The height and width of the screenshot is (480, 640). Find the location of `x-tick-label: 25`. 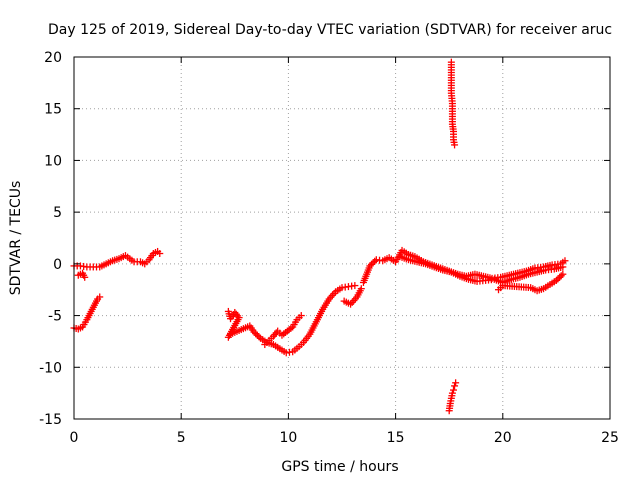

x-tick-label: 25 is located at coordinates (610, 438).